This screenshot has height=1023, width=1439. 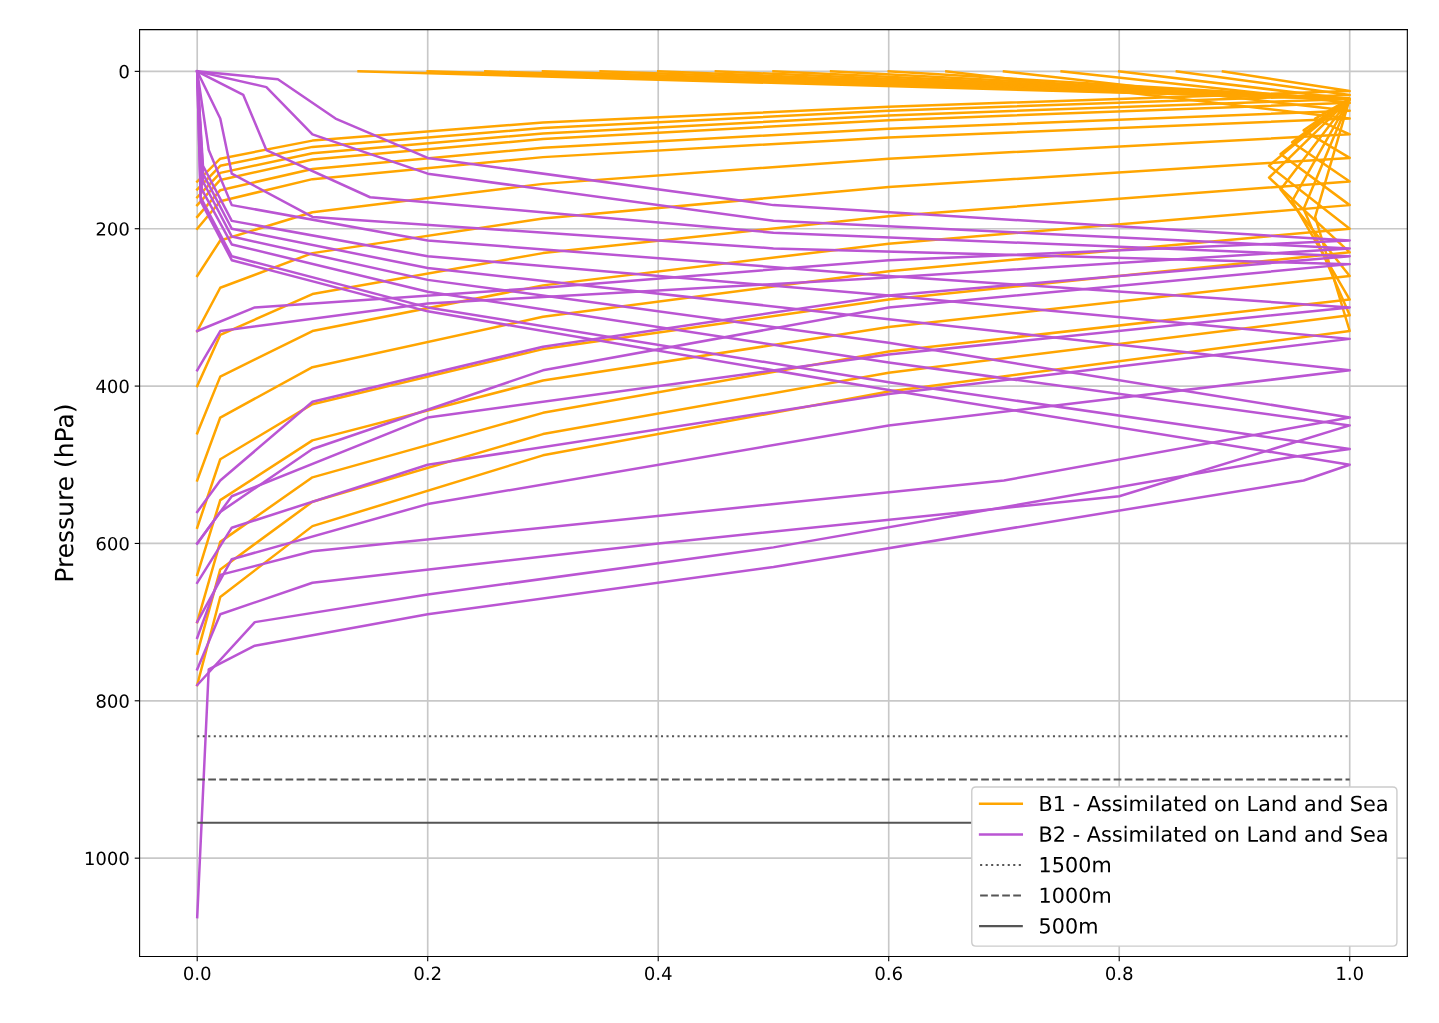 I want to click on y-tick-label: 800, so click(x=112, y=701).